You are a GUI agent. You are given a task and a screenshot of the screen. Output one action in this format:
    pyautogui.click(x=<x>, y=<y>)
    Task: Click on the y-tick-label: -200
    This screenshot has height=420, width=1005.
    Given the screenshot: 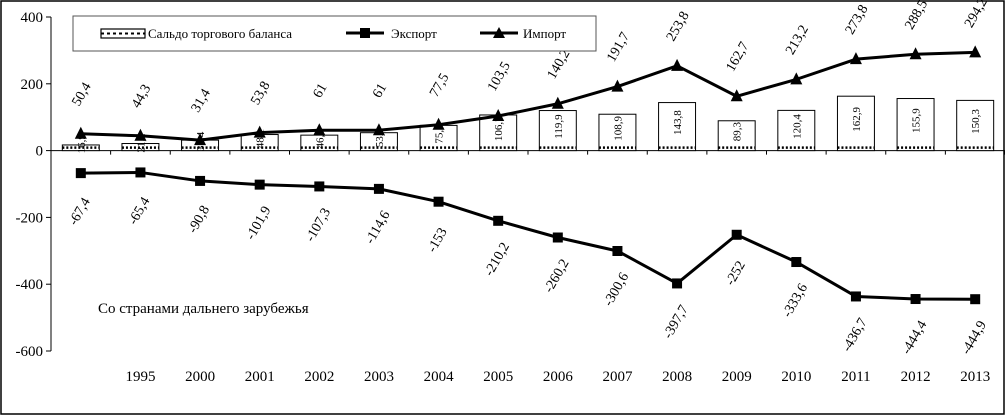 What is the action you would take?
    pyautogui.click(x=30, y=218)
    